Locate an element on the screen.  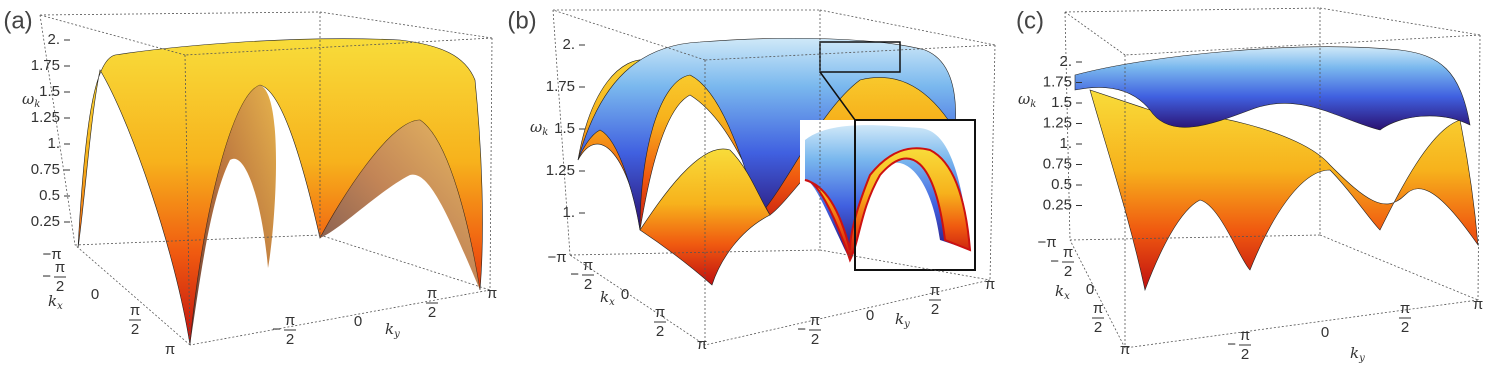
panel-label: (b) is located at coordinates (521, 20).